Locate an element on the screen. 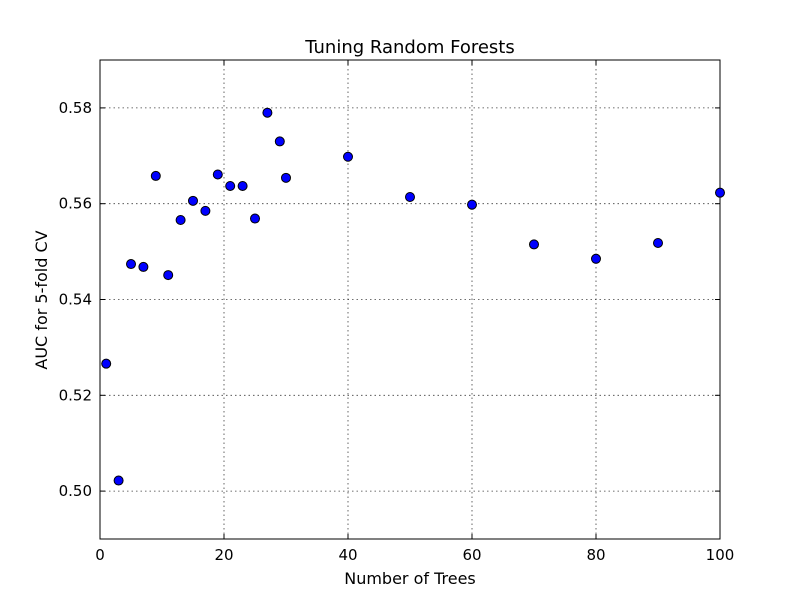 Image resolution: width=800 pixels, height=600 pixels. y-tick-label: 0.54 is located at coordinates (75, 300).